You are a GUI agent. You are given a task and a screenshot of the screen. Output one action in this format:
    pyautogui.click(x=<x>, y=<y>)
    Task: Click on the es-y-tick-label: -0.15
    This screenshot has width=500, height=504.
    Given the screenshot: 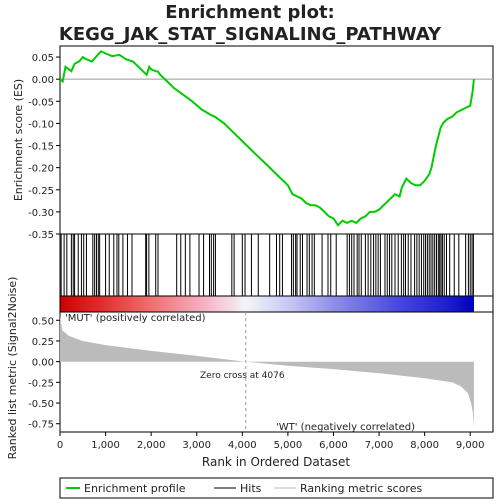 What is the action you would take?
    pyautogui.click(x=41, y=147)
    